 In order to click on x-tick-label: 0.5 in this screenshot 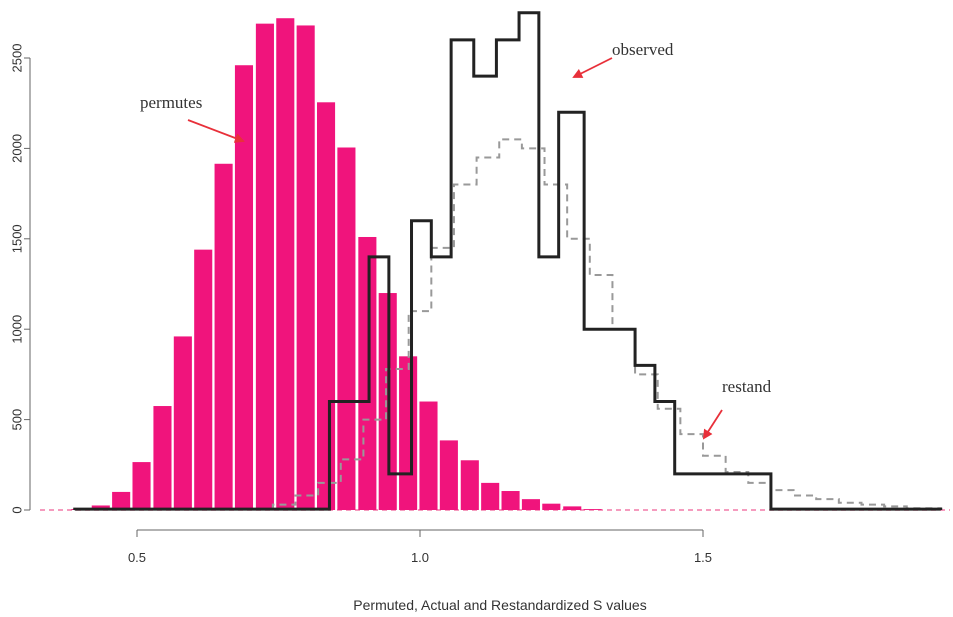, I will do `click(137, 557)`.